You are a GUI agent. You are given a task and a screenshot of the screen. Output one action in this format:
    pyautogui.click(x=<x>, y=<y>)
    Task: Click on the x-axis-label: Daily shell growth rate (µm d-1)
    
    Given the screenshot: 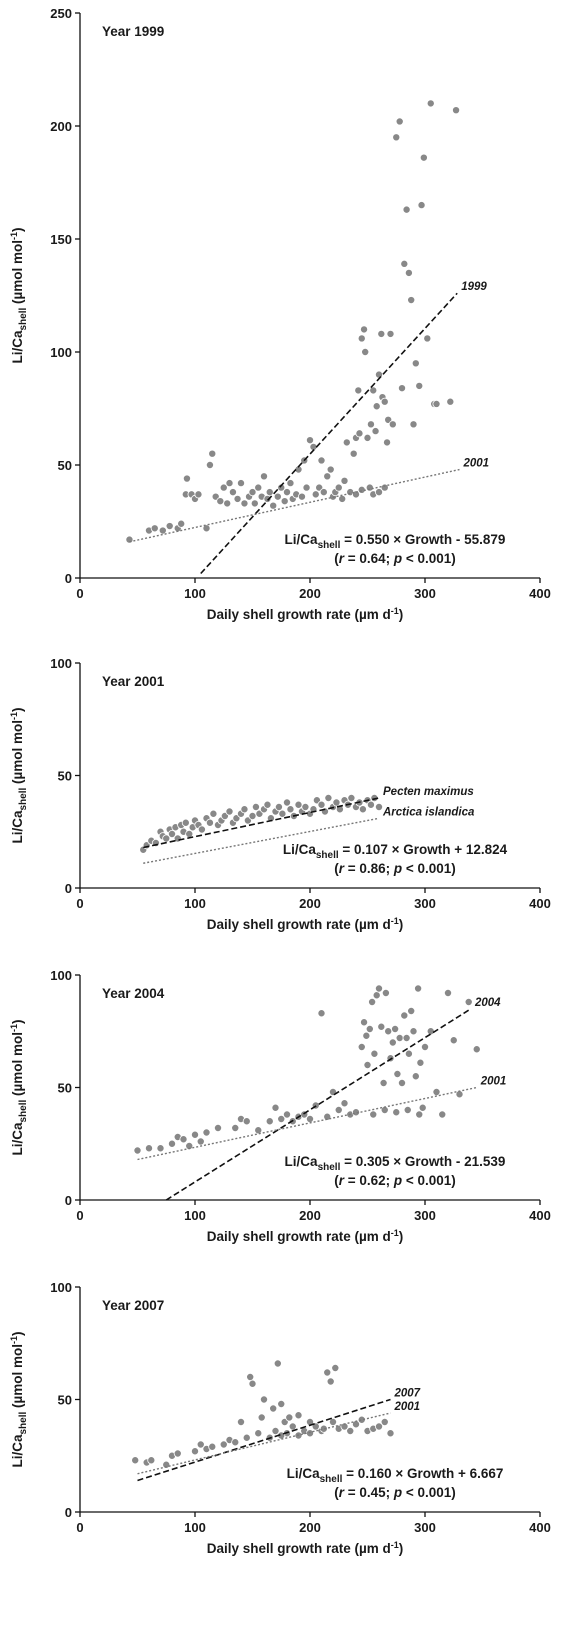 What is the action you would take?
    pyautogui.click(x=305, y=924)
    